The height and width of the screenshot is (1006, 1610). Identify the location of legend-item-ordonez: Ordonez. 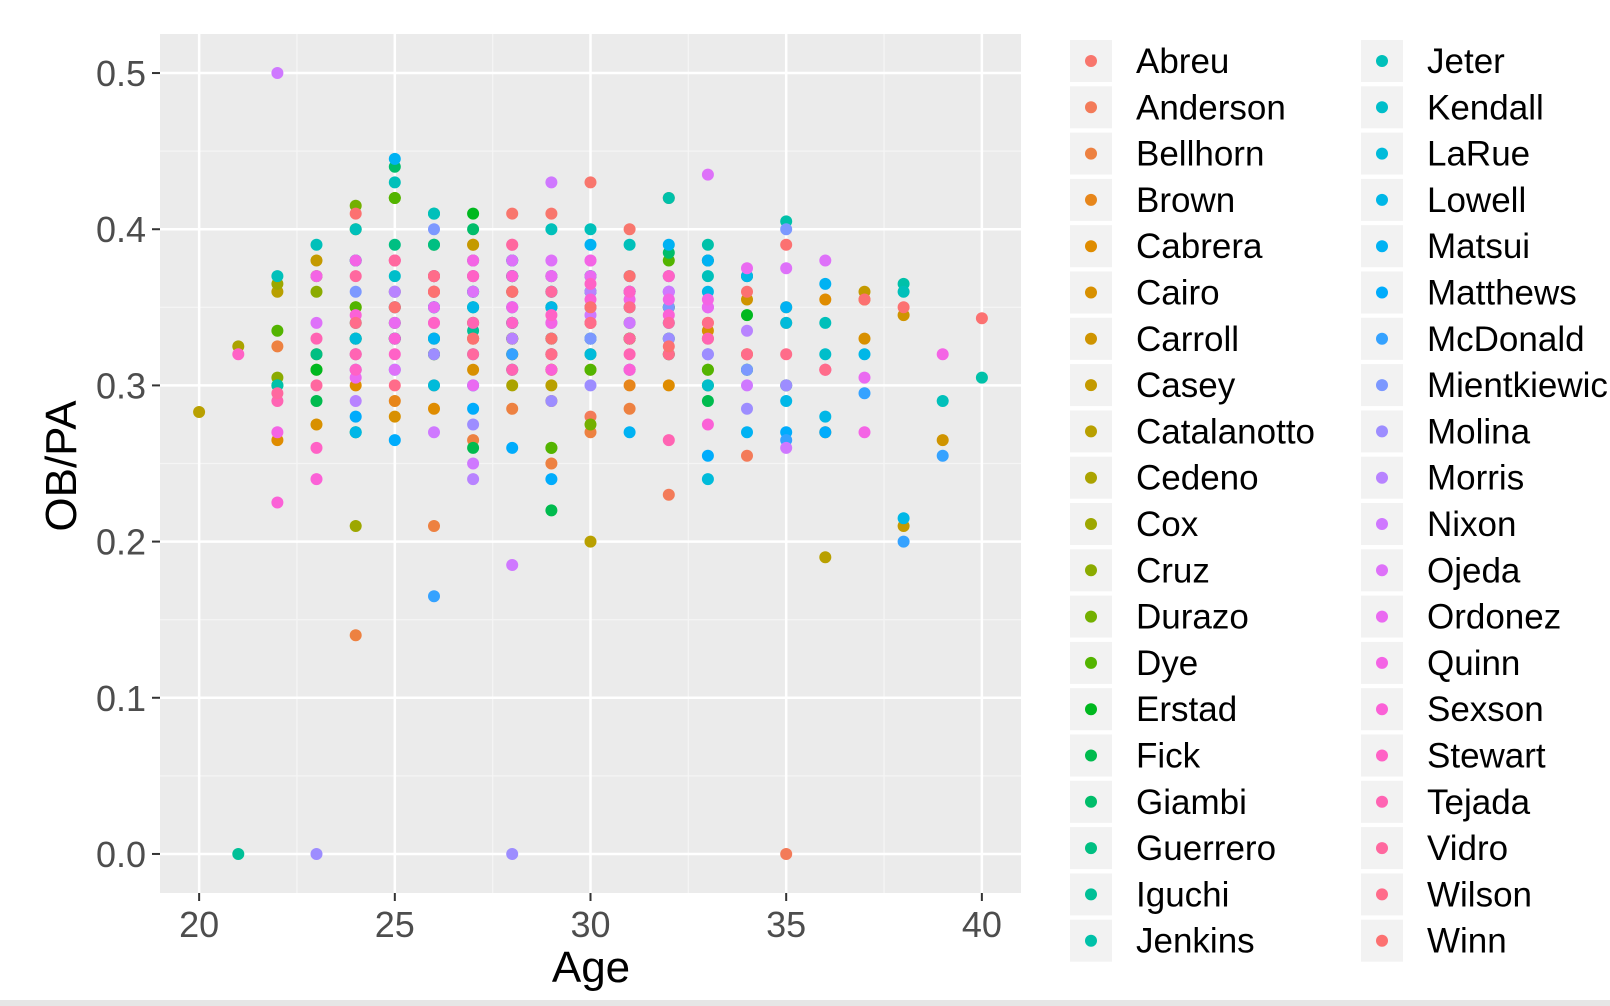
(1461, 616).